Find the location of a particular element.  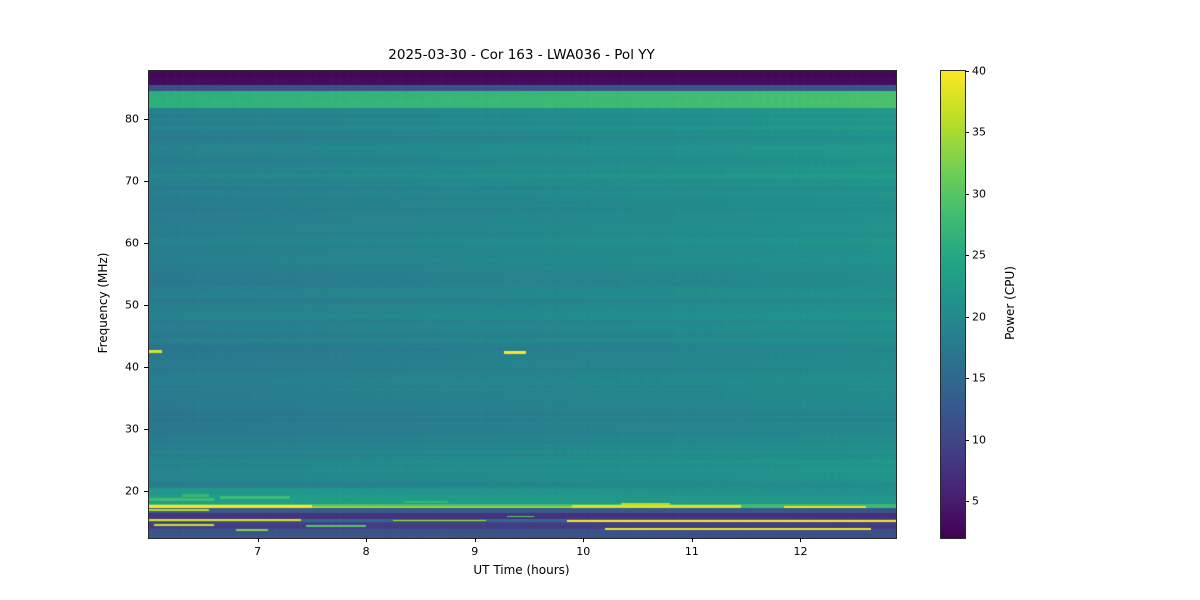

colorbar-tick-label: 40 is located at coordinates (979, 71).